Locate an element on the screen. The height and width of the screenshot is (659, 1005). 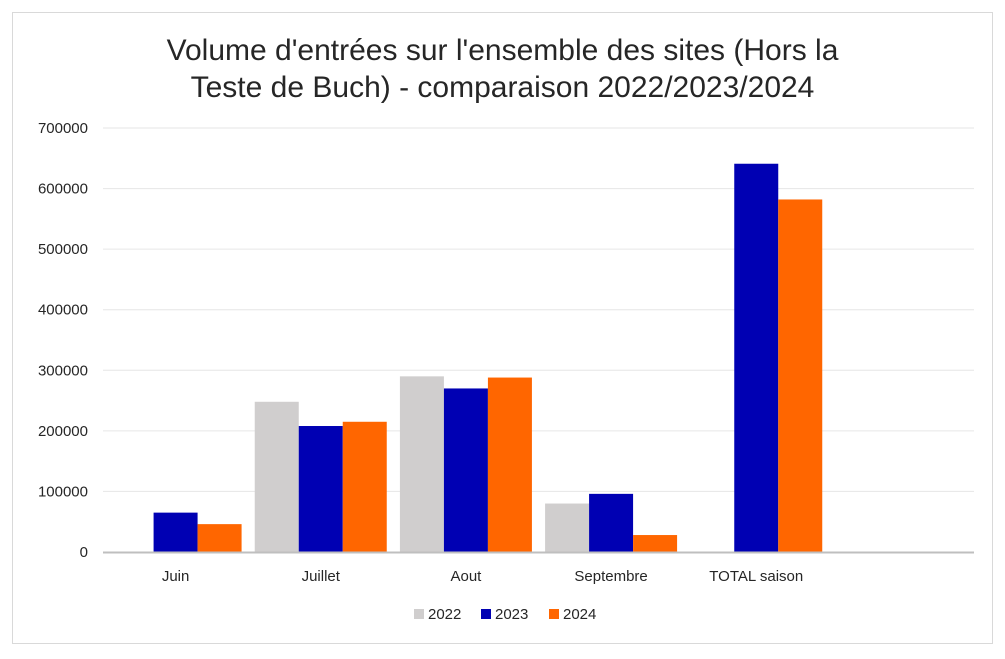
bar-2023-septembre is located at coordinates (611, 522).